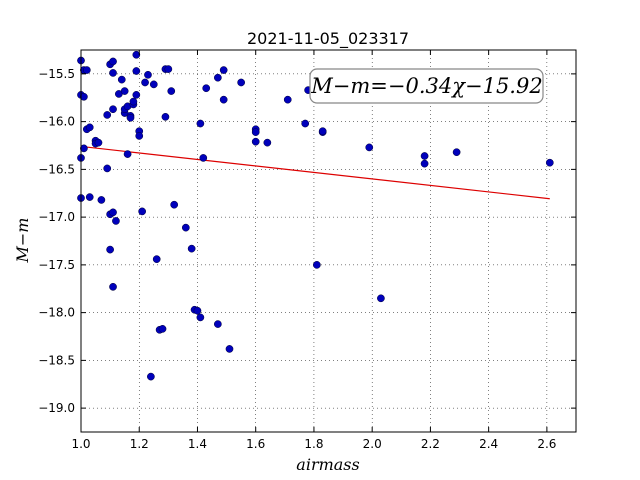  I want to click on fit-annotation: M−m=−0.34χ−15.92, so click(426, 86).